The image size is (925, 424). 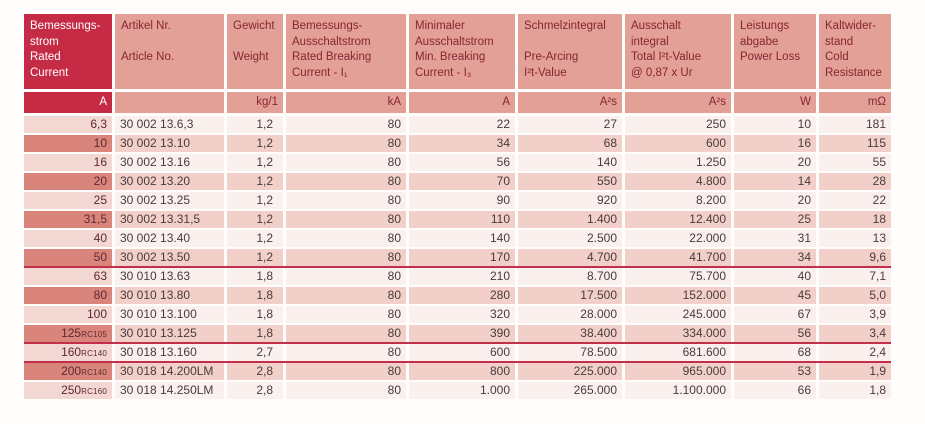 What do you see at coordinates (71, 352) in the screenshot?
I see `rated-current-value: 160` at bounding box center [71, 352].